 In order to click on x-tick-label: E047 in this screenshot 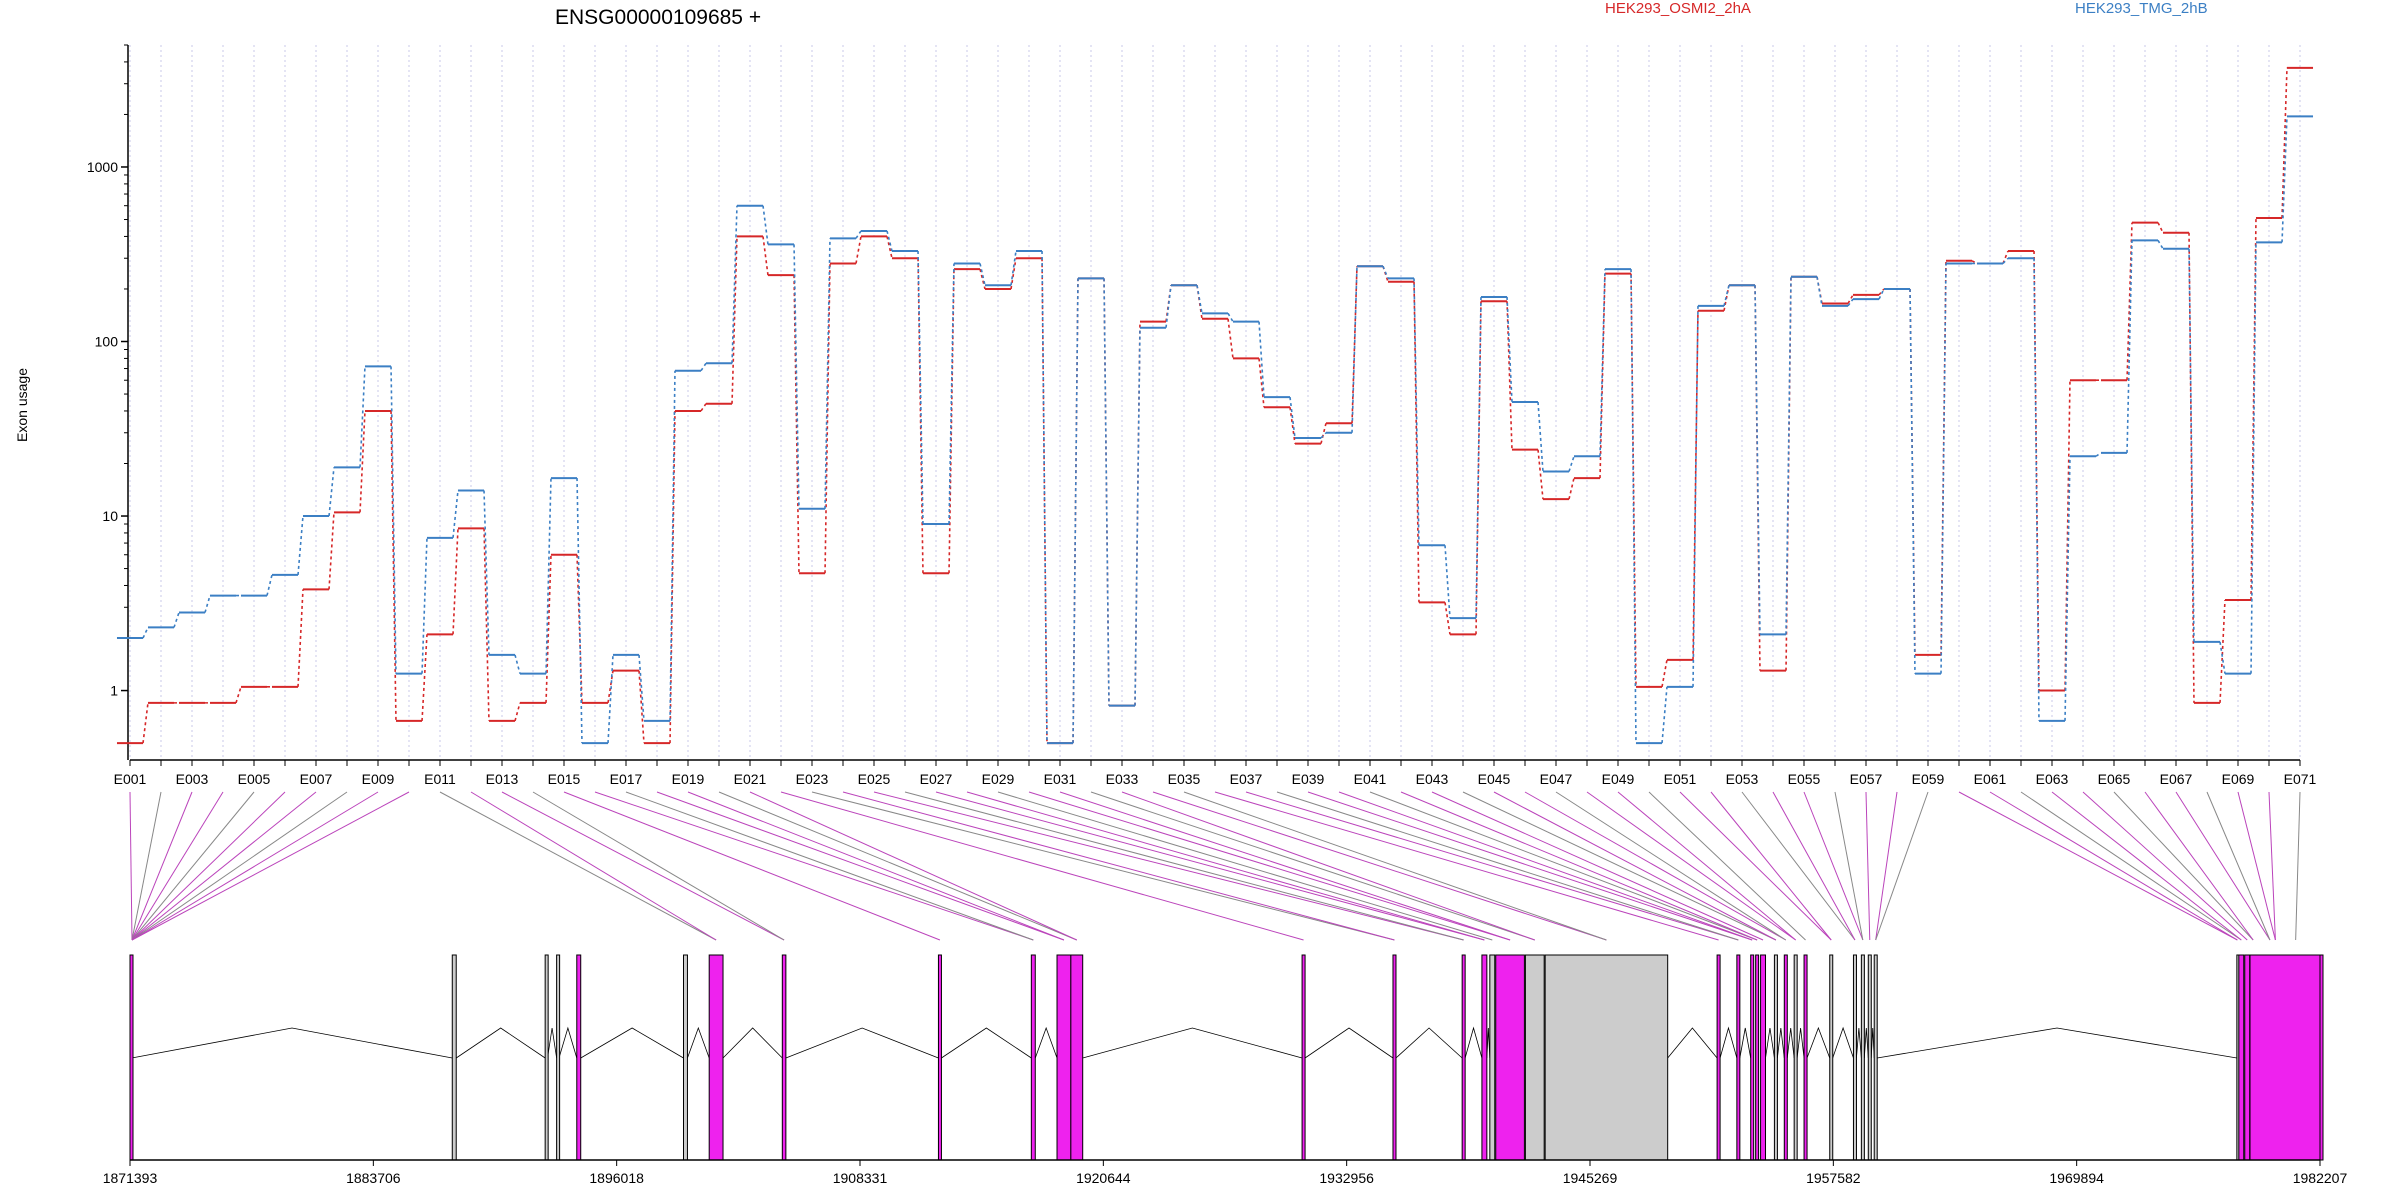, I will do `click(1556, 779)`.